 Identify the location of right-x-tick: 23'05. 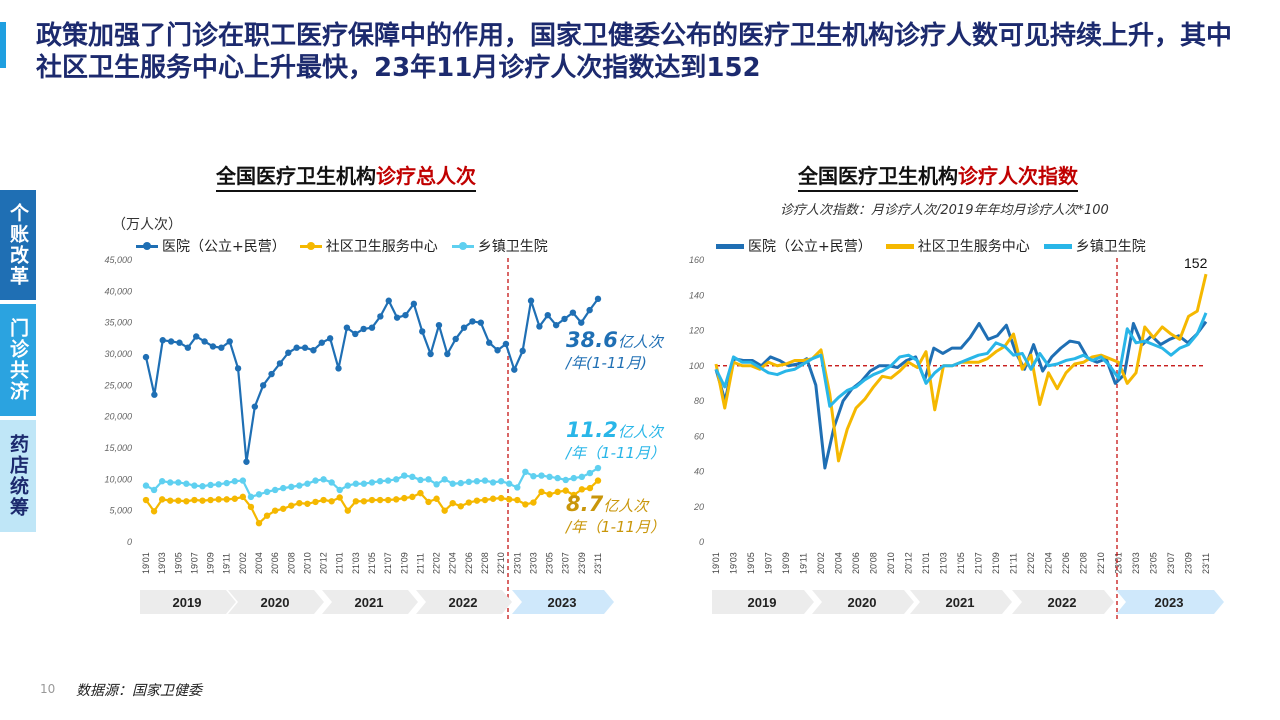
(1154, 563).